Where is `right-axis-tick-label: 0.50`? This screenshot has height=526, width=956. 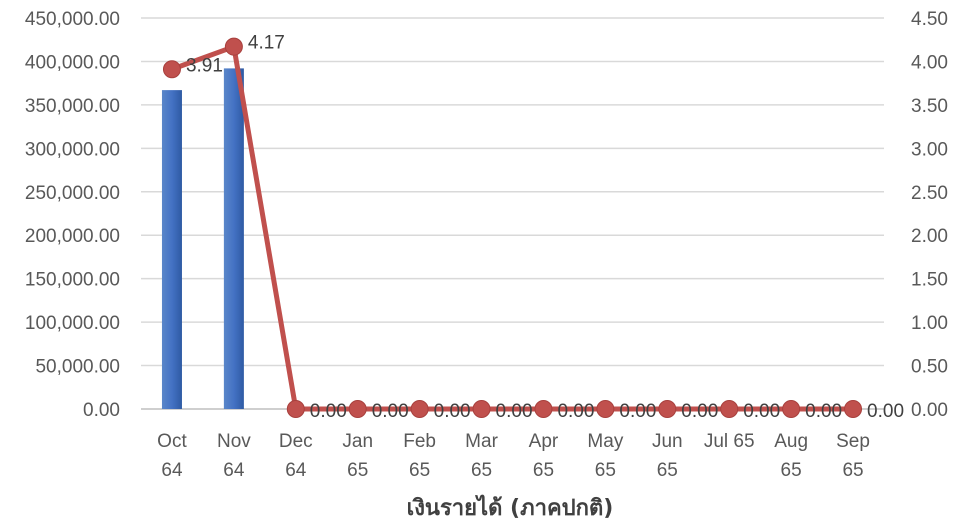 right-axis-tick-label: 0.50 is located at coordinates (929, 367).